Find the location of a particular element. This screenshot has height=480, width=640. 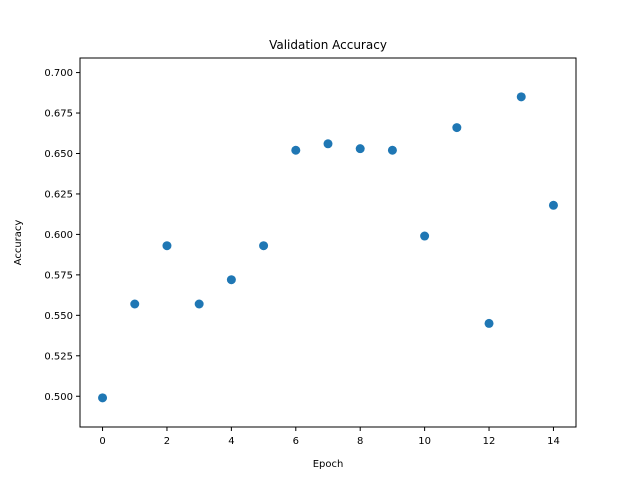

chart-title: Validation Accuracy is located at coordinates (328, 45).